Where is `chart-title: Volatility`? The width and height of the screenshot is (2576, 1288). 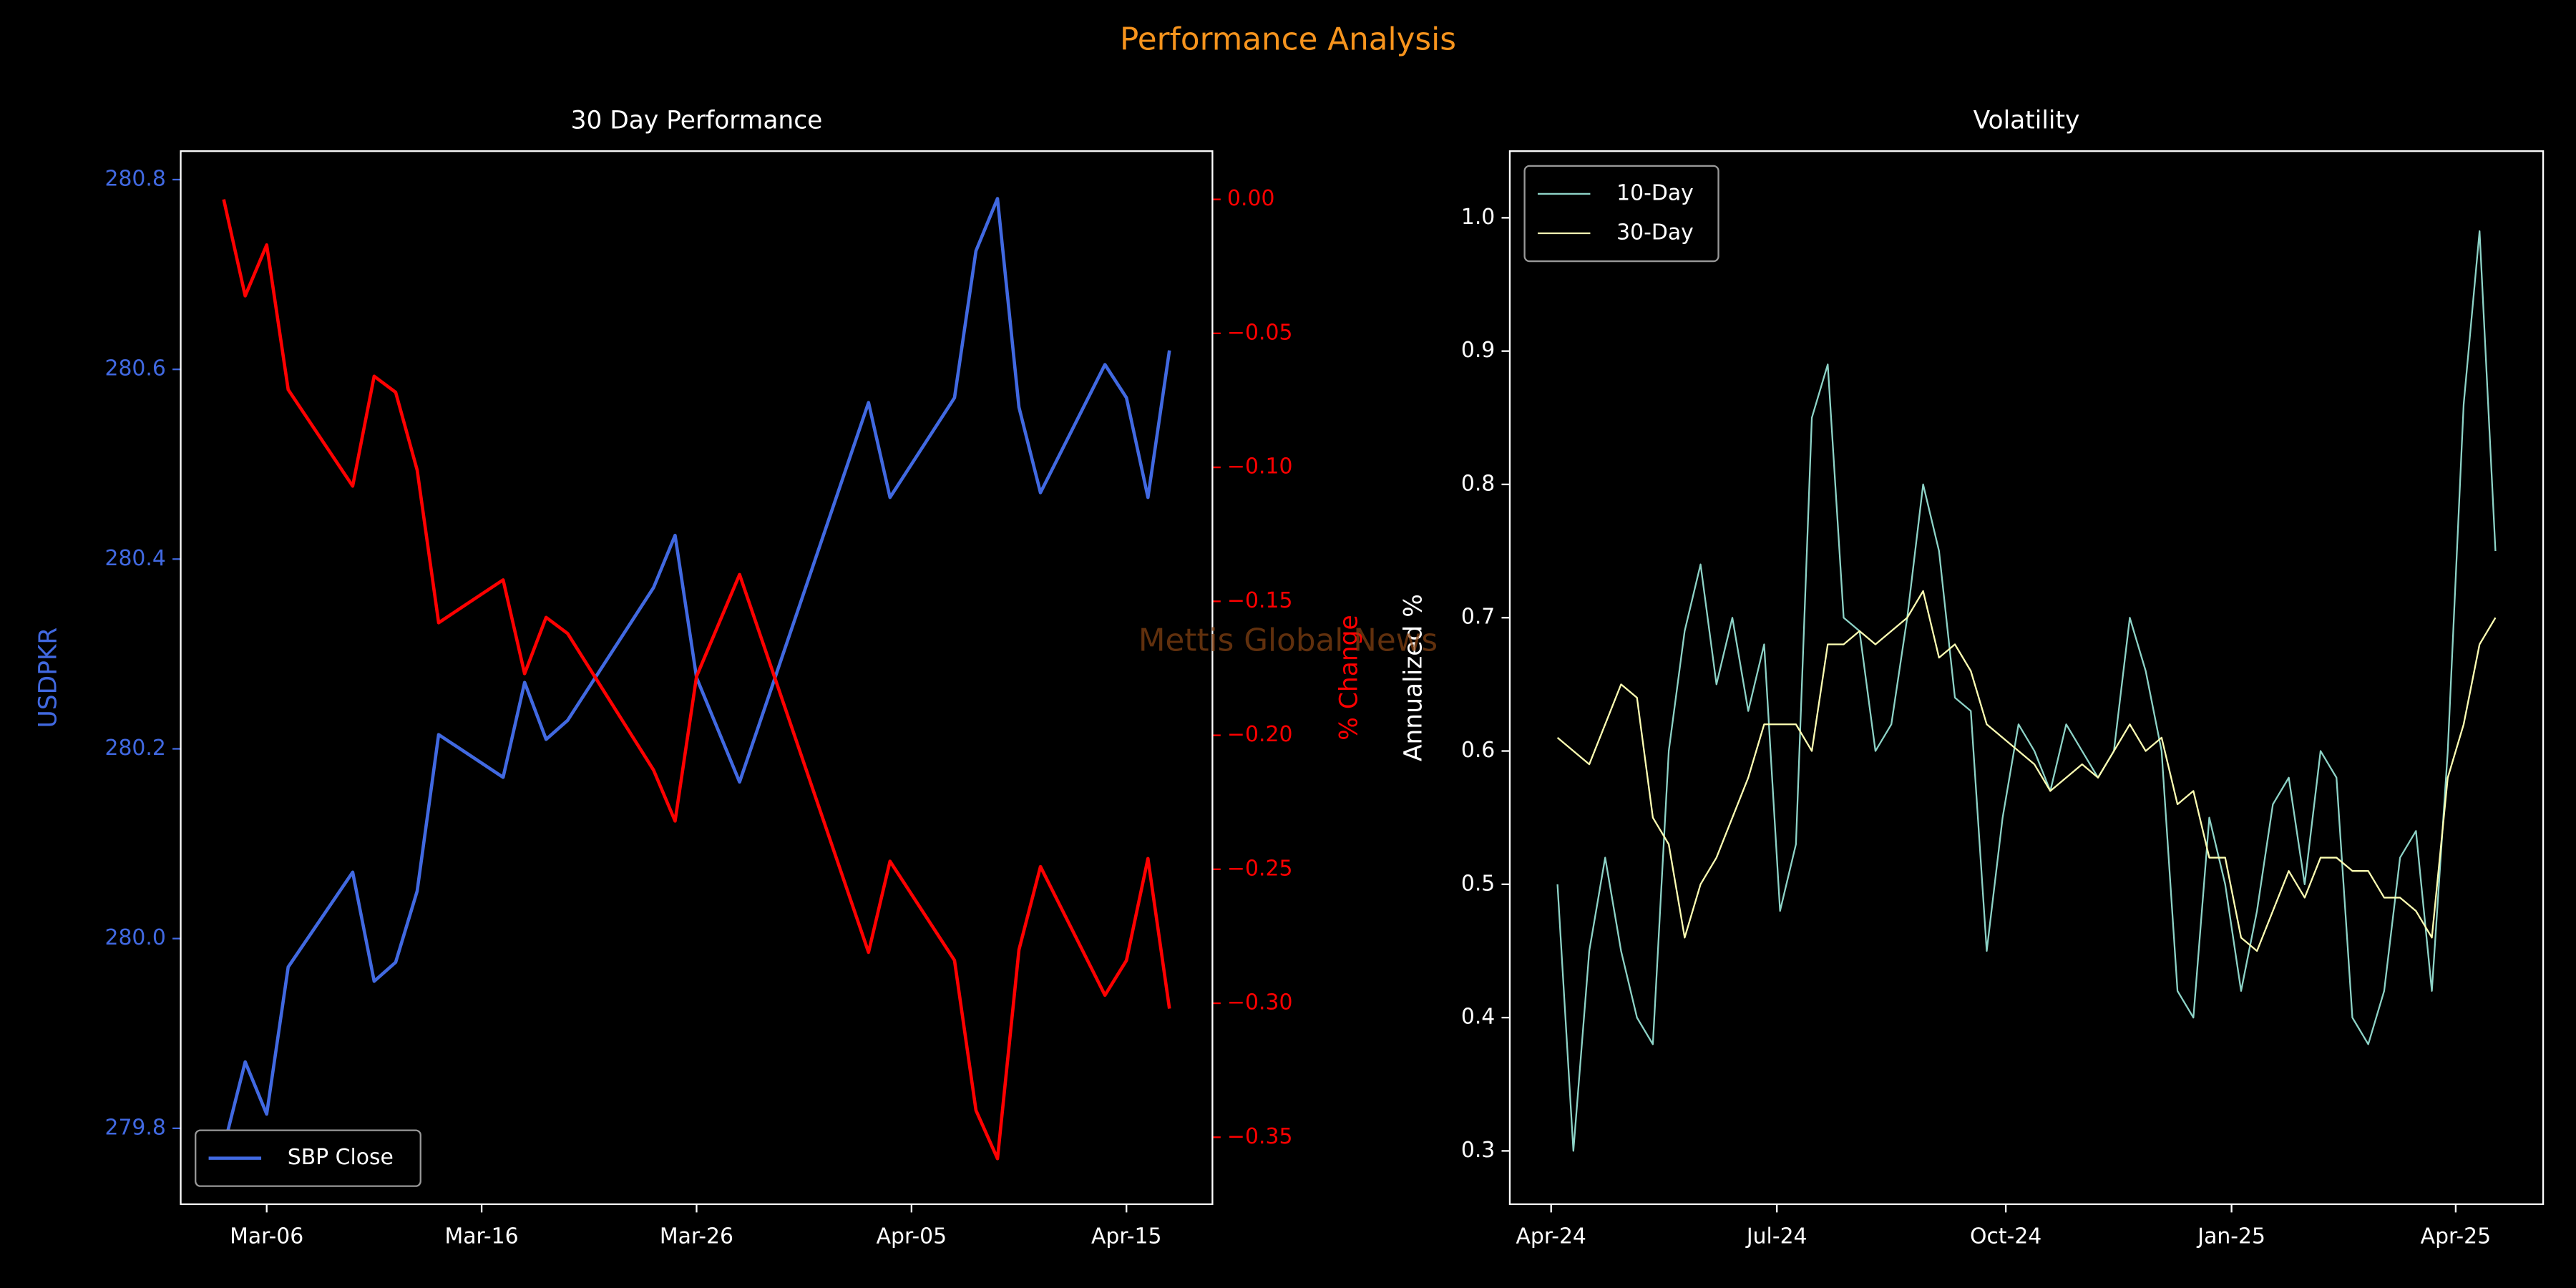 chart-title: Volatility is located at coordinates (2027, 120).